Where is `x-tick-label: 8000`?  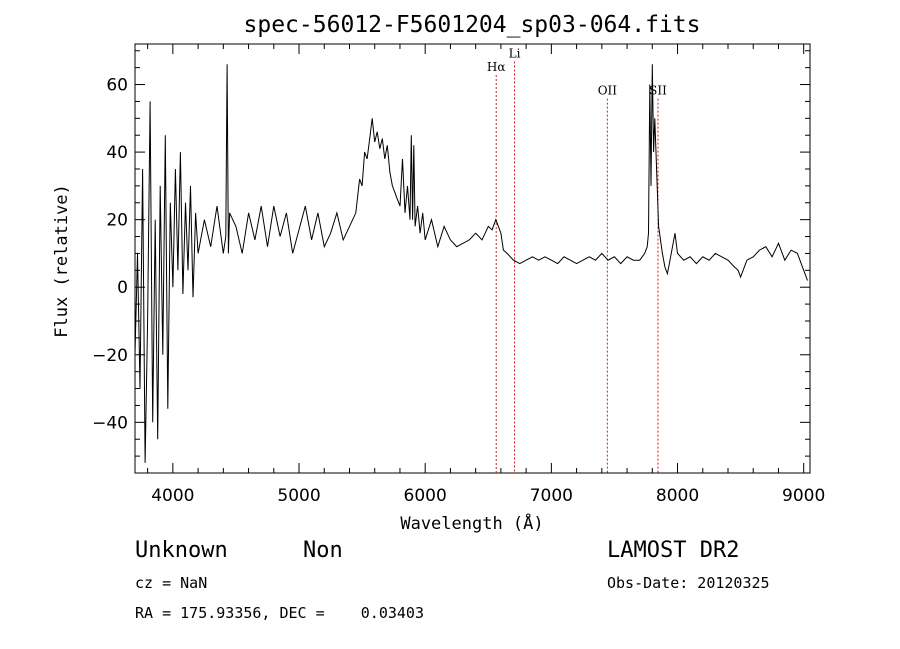
x-tick-label: 8000 is located at coordinates (677, 496).